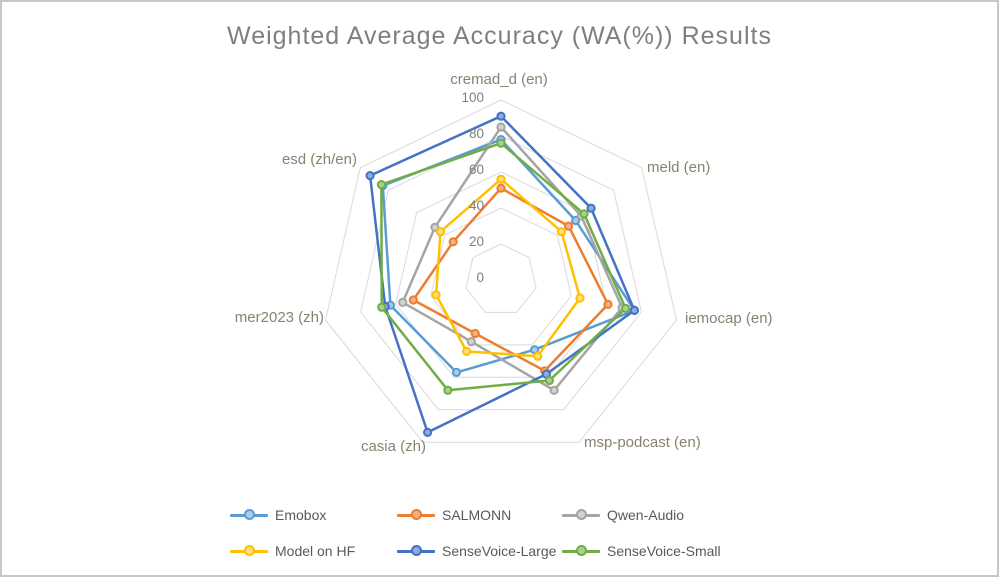 Image resolution: width=999 pixels, height=577 pixels. I want to click on series-model-on-hf, so click(508, 267).